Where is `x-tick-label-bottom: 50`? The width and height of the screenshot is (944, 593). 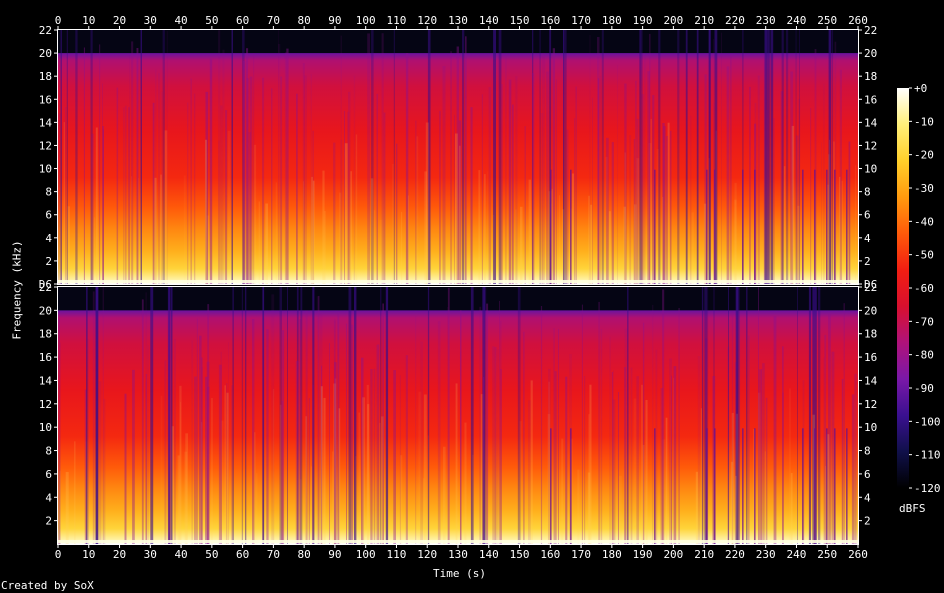
x-tick-label-bottom: 50 is located at coordinates (211, 554).